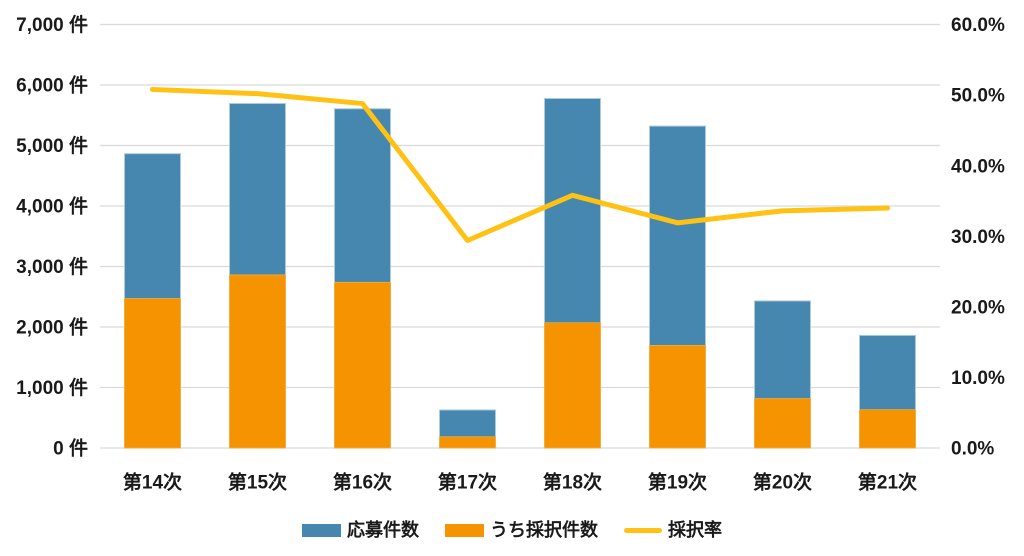 Image resolution: width=1024 pixels, height=556 pixels. I want to click on left-axis-tick-label: 7,000 件, so click(52, 24).